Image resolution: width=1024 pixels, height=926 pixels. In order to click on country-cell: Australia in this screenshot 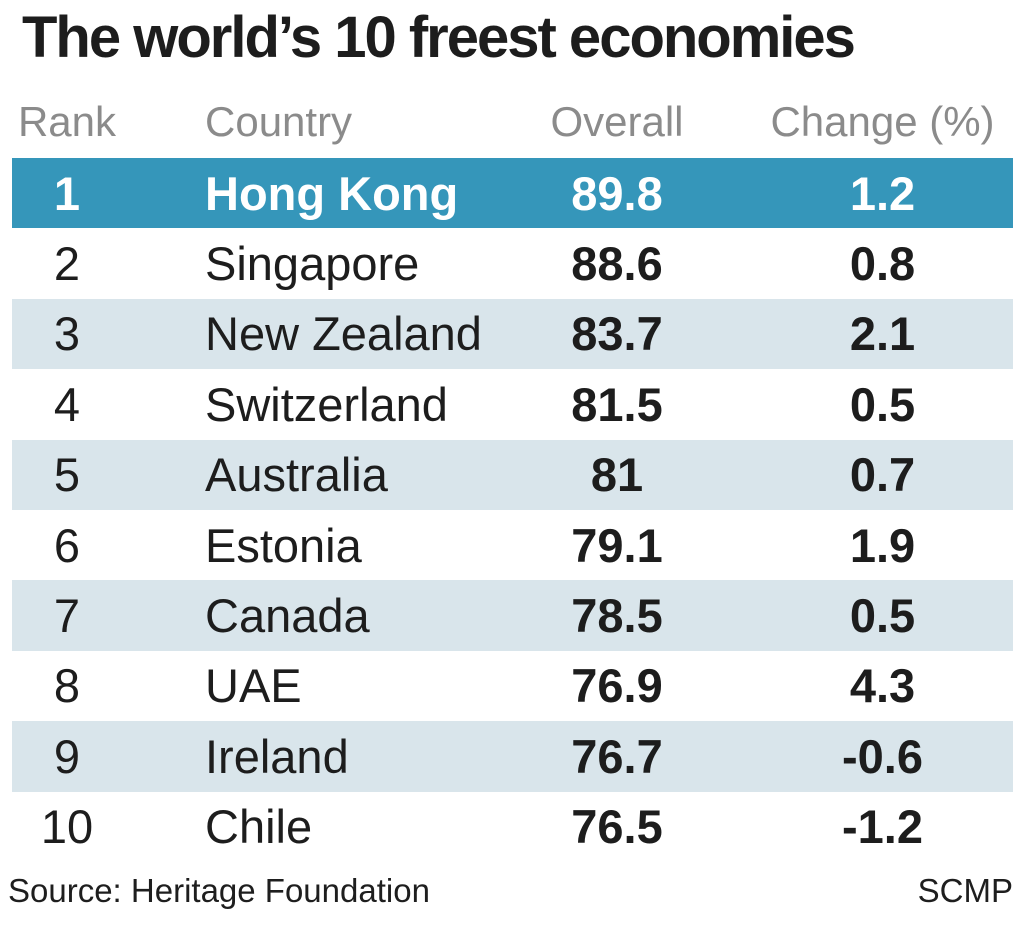, I will do `click(296, 475)`.